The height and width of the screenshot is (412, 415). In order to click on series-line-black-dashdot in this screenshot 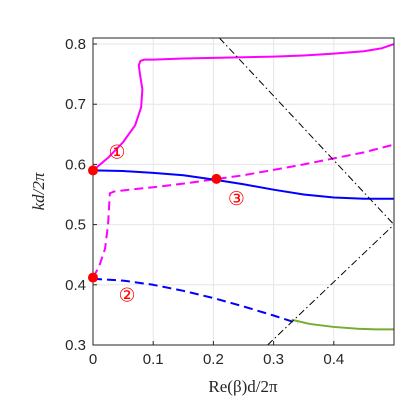, I will do `click(330, 284)`.